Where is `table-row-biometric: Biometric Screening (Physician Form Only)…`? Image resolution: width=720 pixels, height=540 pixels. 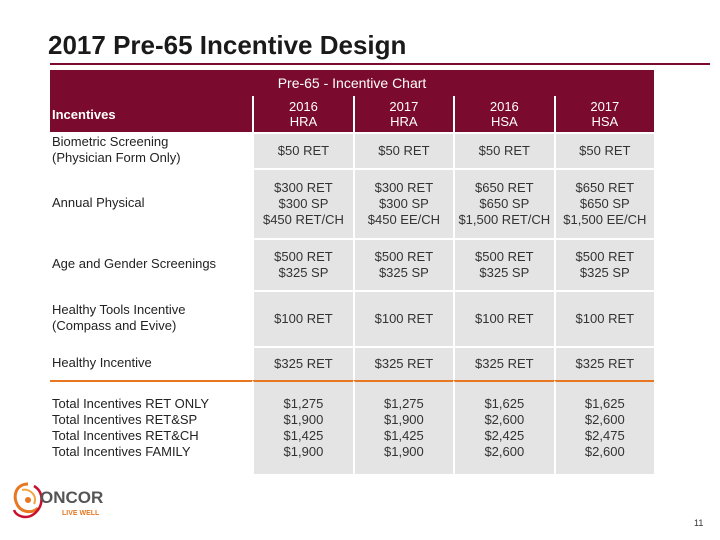 table-row-biometric: Biometric Screening (Physician Form Only)… is located at coordinates (352, 150).